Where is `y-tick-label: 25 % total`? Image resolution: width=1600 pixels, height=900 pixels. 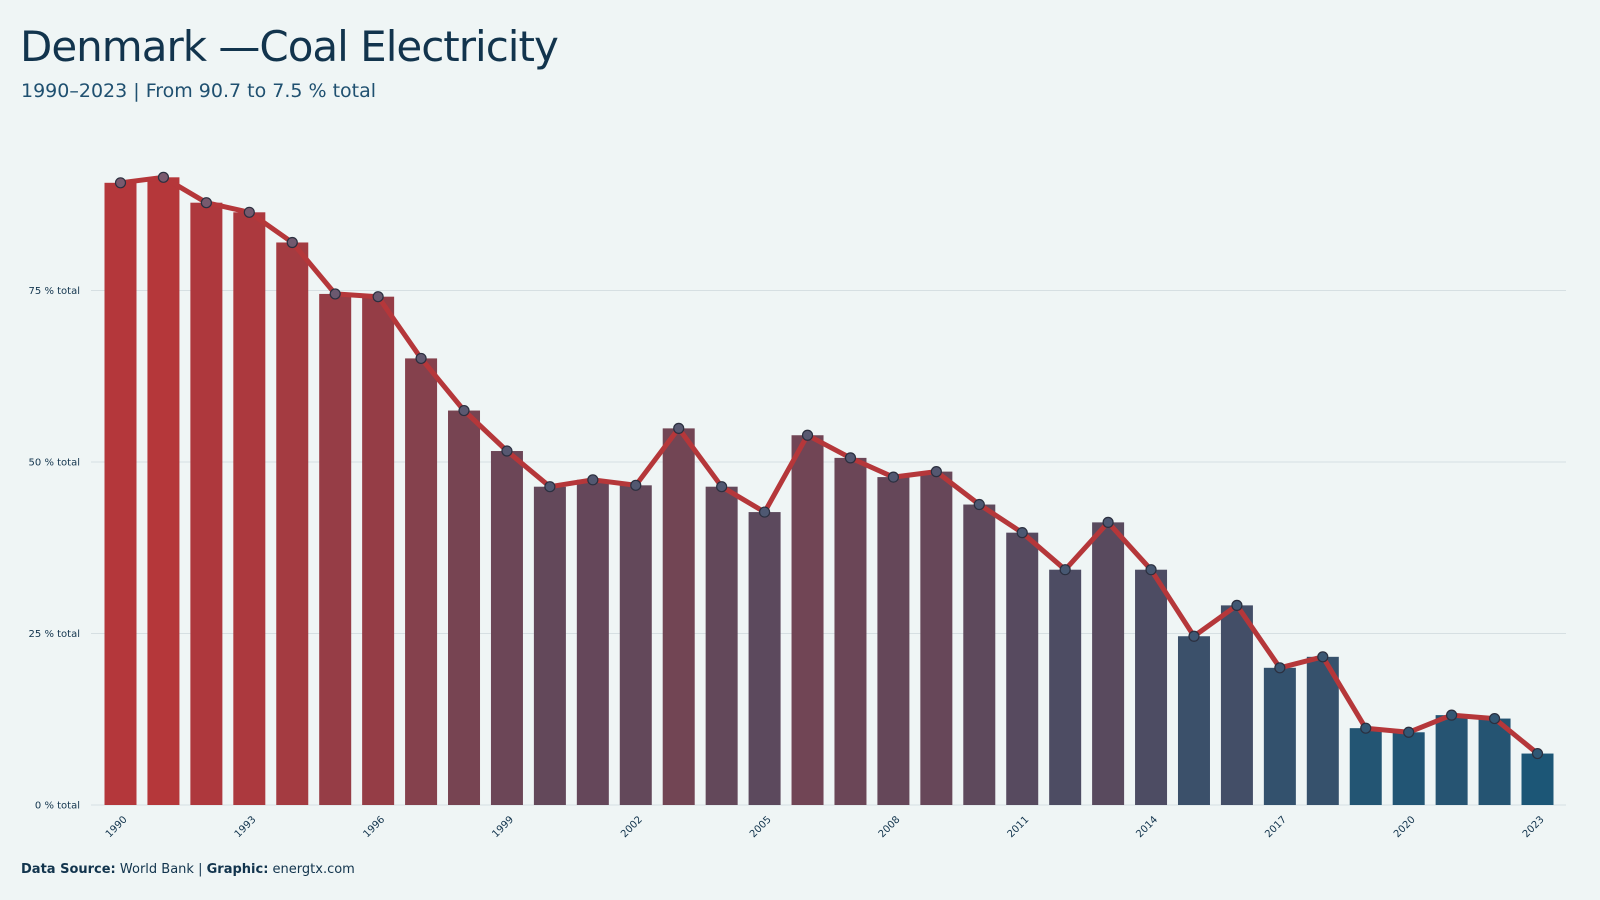
y-tick-label: 25 % total is located at coordinates (54, 634).